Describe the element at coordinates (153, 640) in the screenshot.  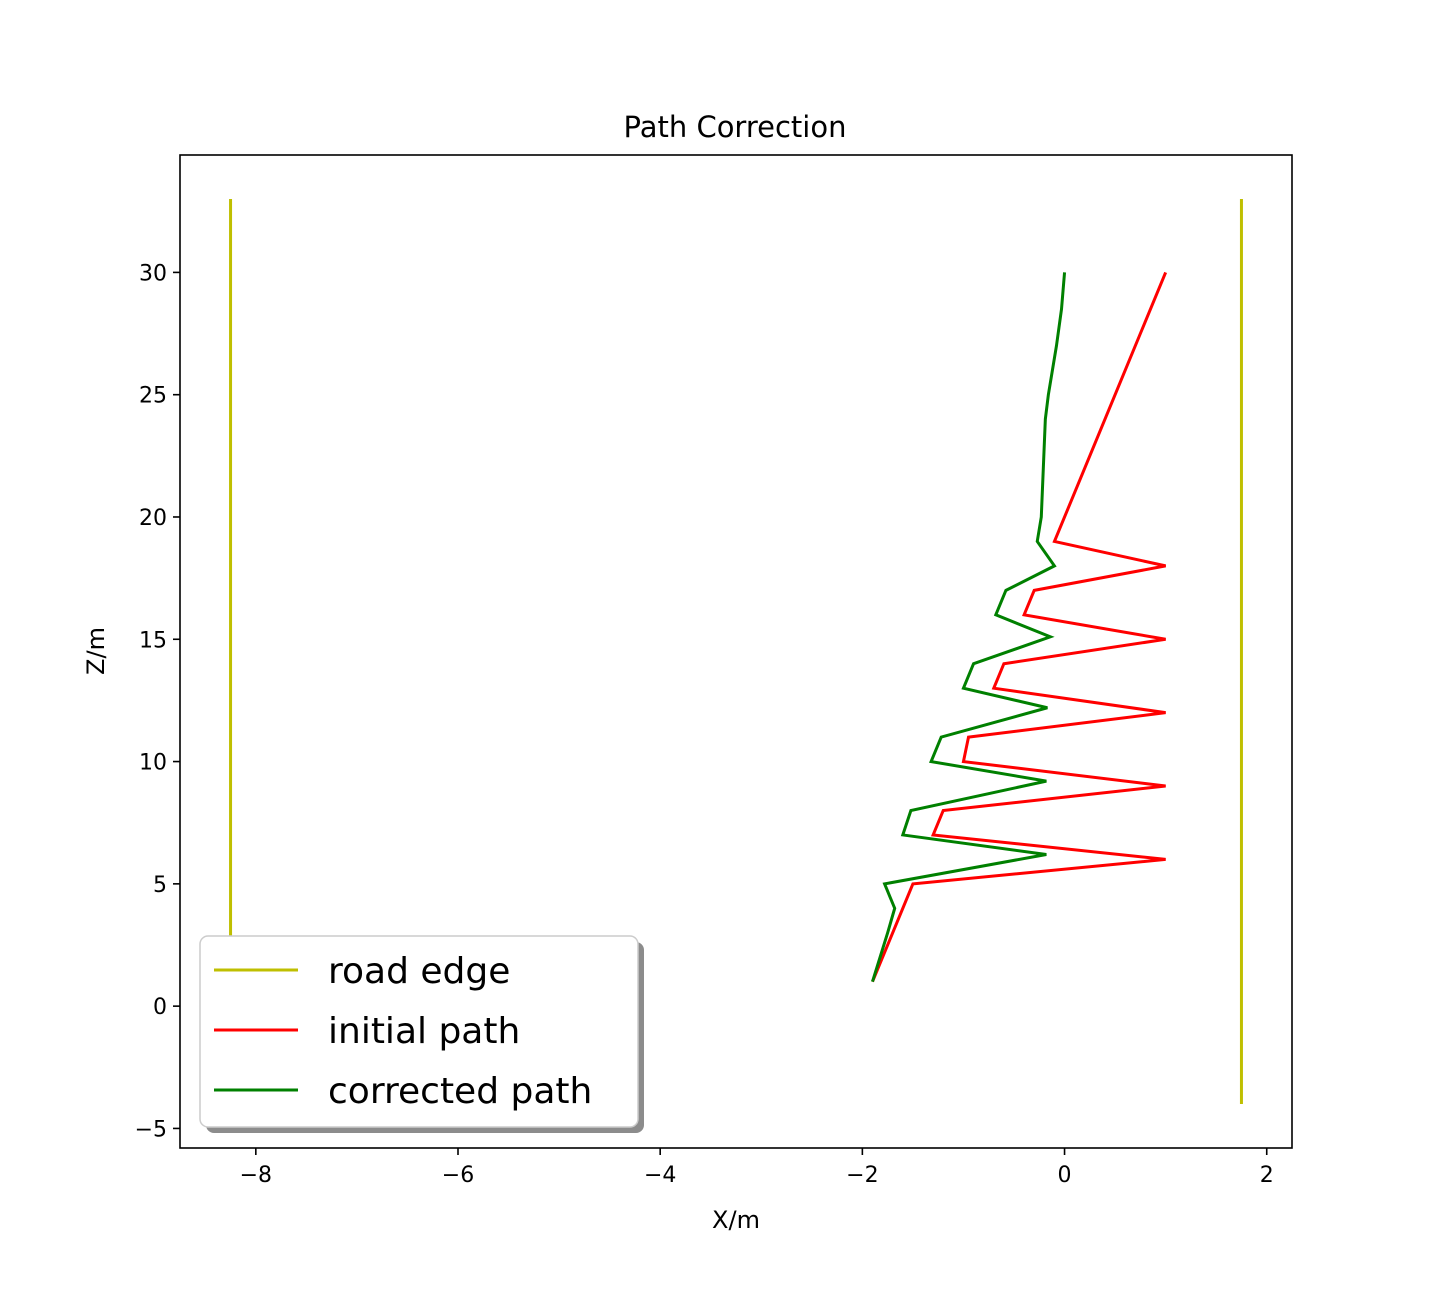
I see `y-tick-label: 15` at that location.